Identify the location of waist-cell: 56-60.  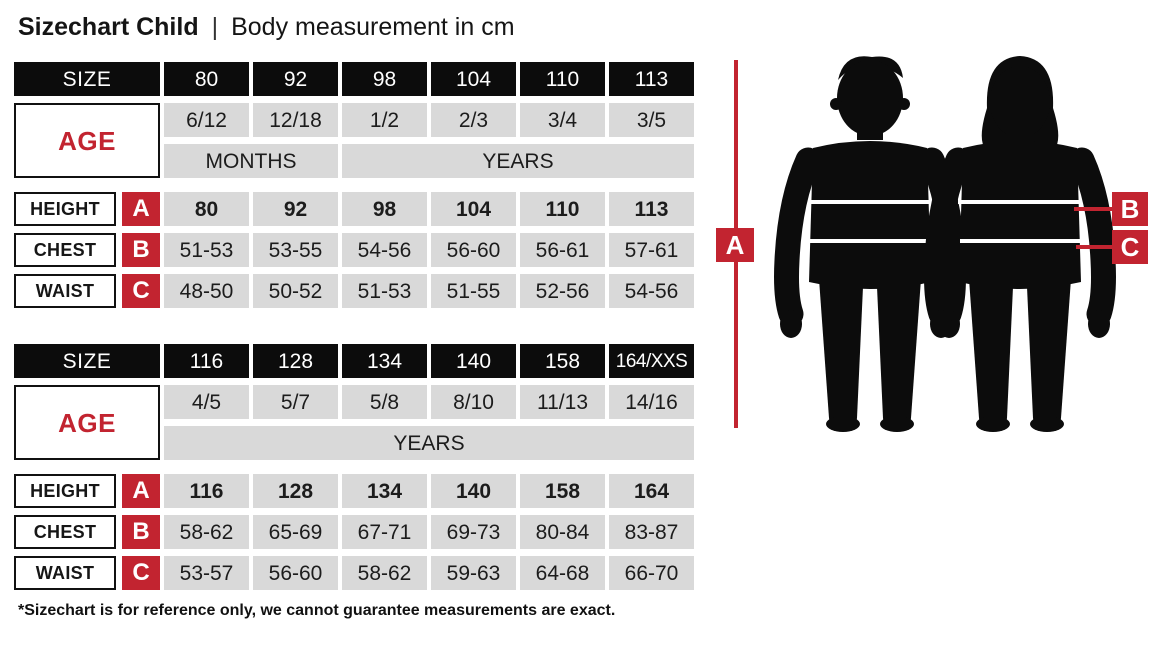
(295, 573).